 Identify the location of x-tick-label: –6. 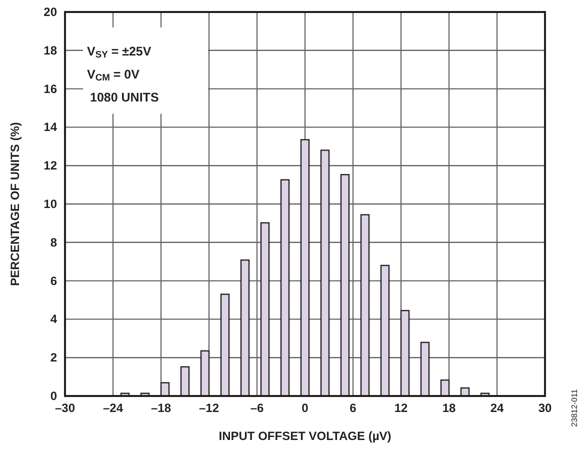
(257, 408).